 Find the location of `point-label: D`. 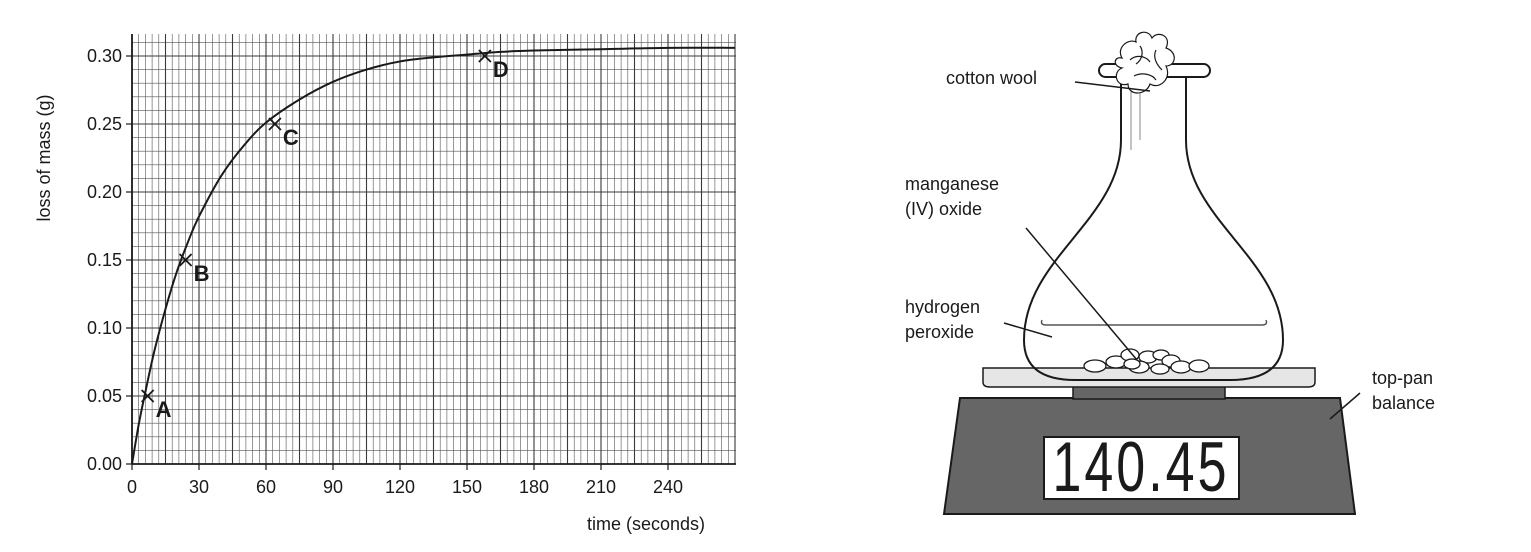

point-label: D is located at coordinates (501, 69).